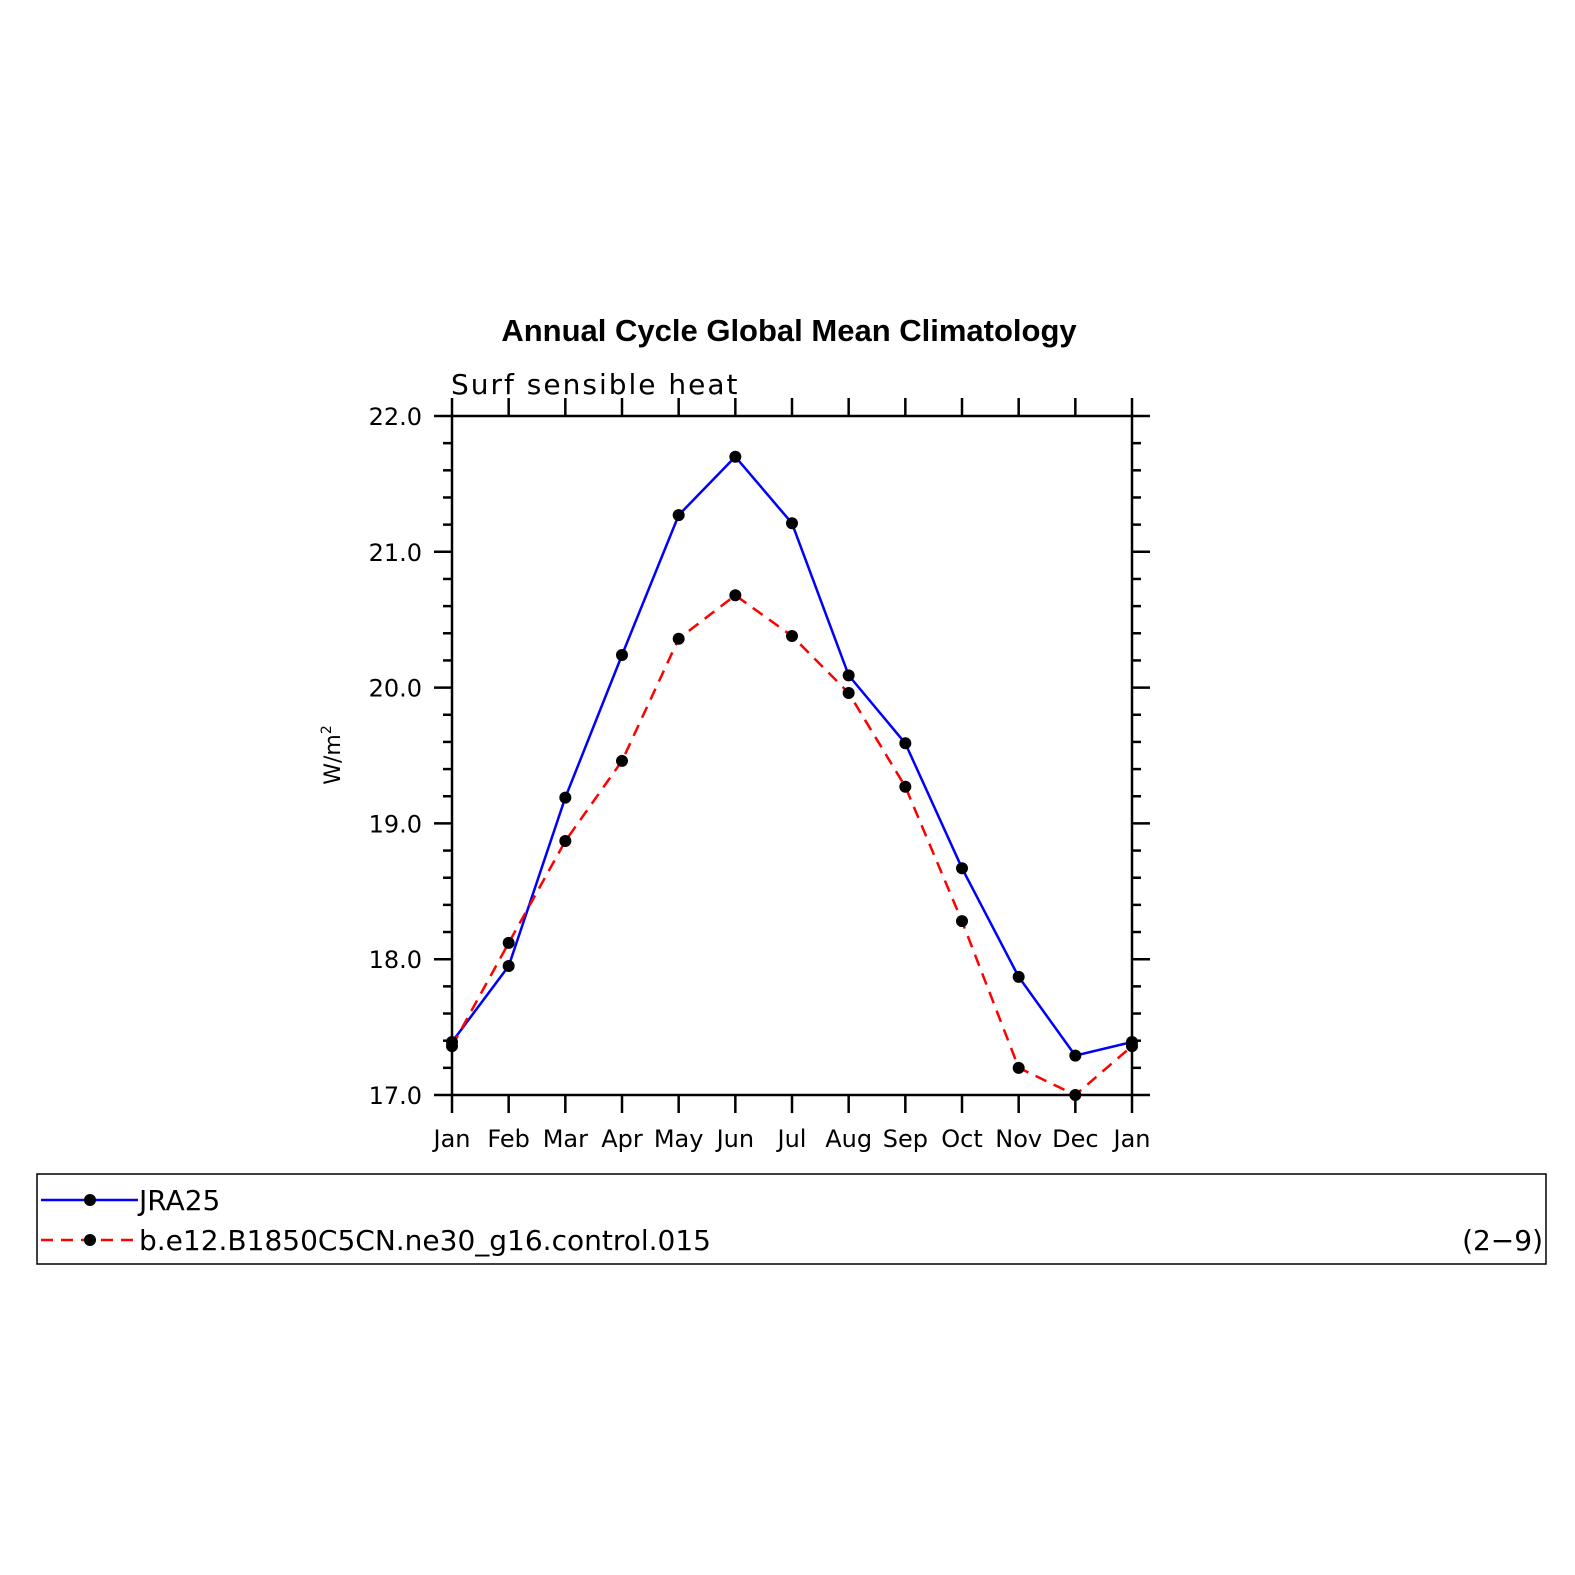 This screenshot has width=1575, height=1575. Describe the element at coordinates (327, 729) in the screenshot. I see `y-axis-label-superscript: 2` at that location.